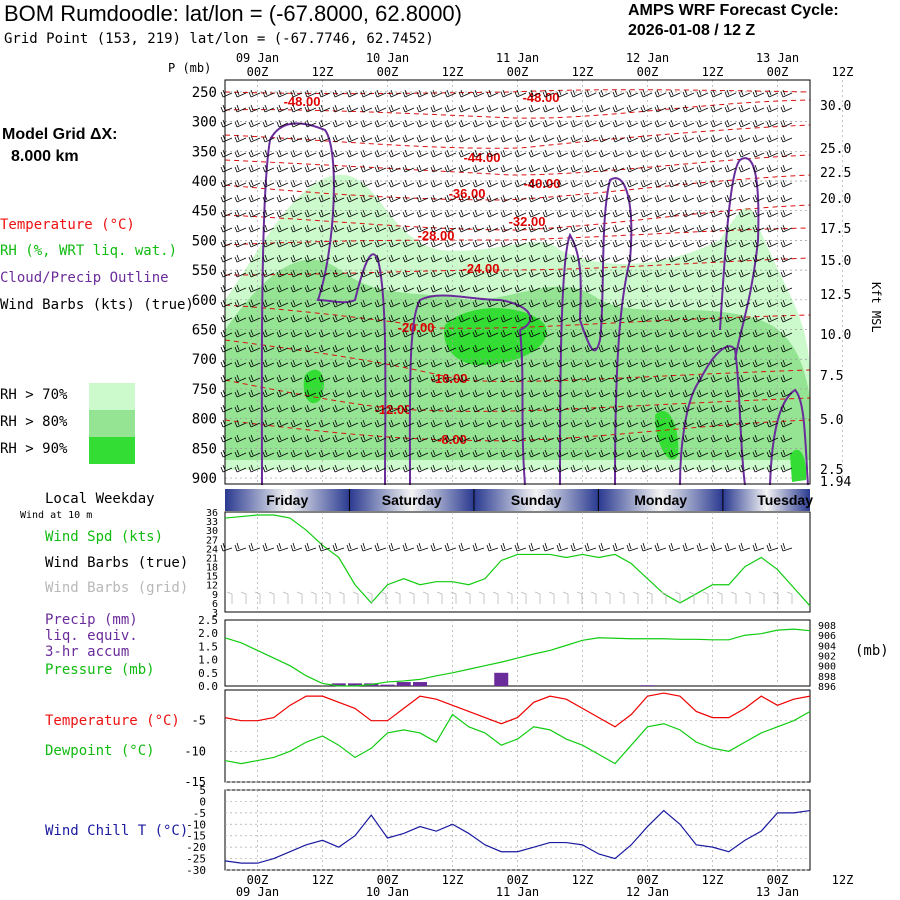  What do you see at coordinates (215, 604) in the screenshot?
I see `wind-speed-tick: 6` at bounding box center [215, 604].